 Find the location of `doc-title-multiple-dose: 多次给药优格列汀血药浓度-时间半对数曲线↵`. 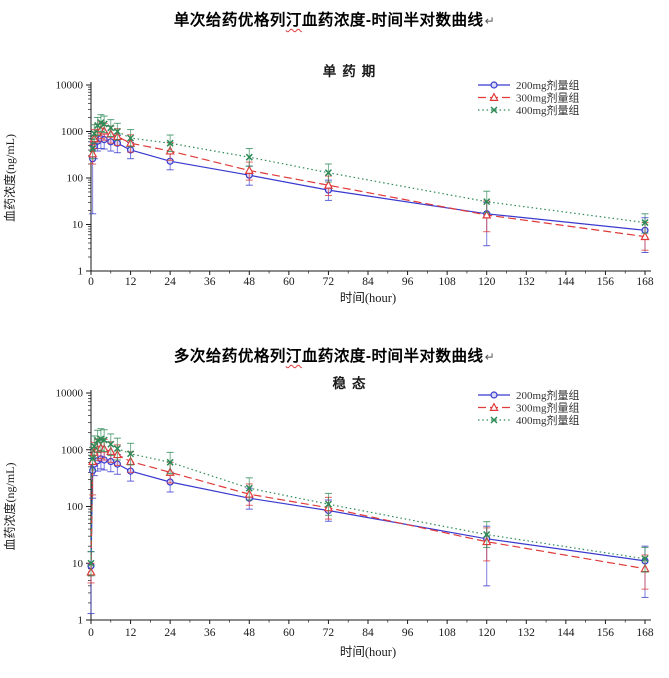

doc-title-multiple-dose: 多次给药优格列汀血药浓度-时间半对数曲线↵ is located at coordinates (334, 355).